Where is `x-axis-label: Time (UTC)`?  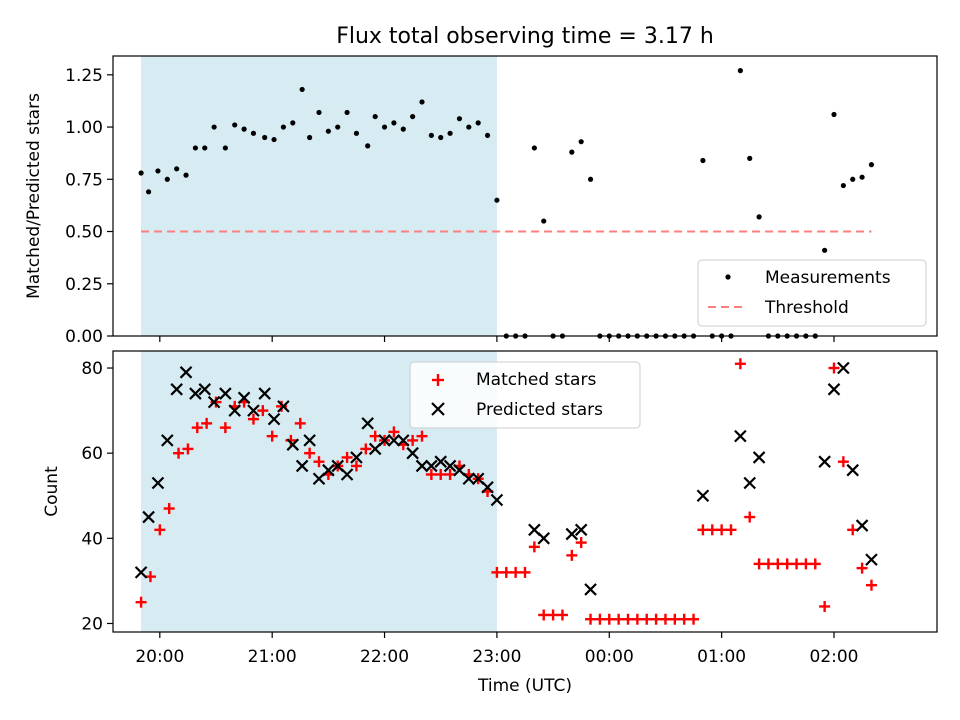 x-axis-label: Time (UTC) is located at coordinates (524, 686).